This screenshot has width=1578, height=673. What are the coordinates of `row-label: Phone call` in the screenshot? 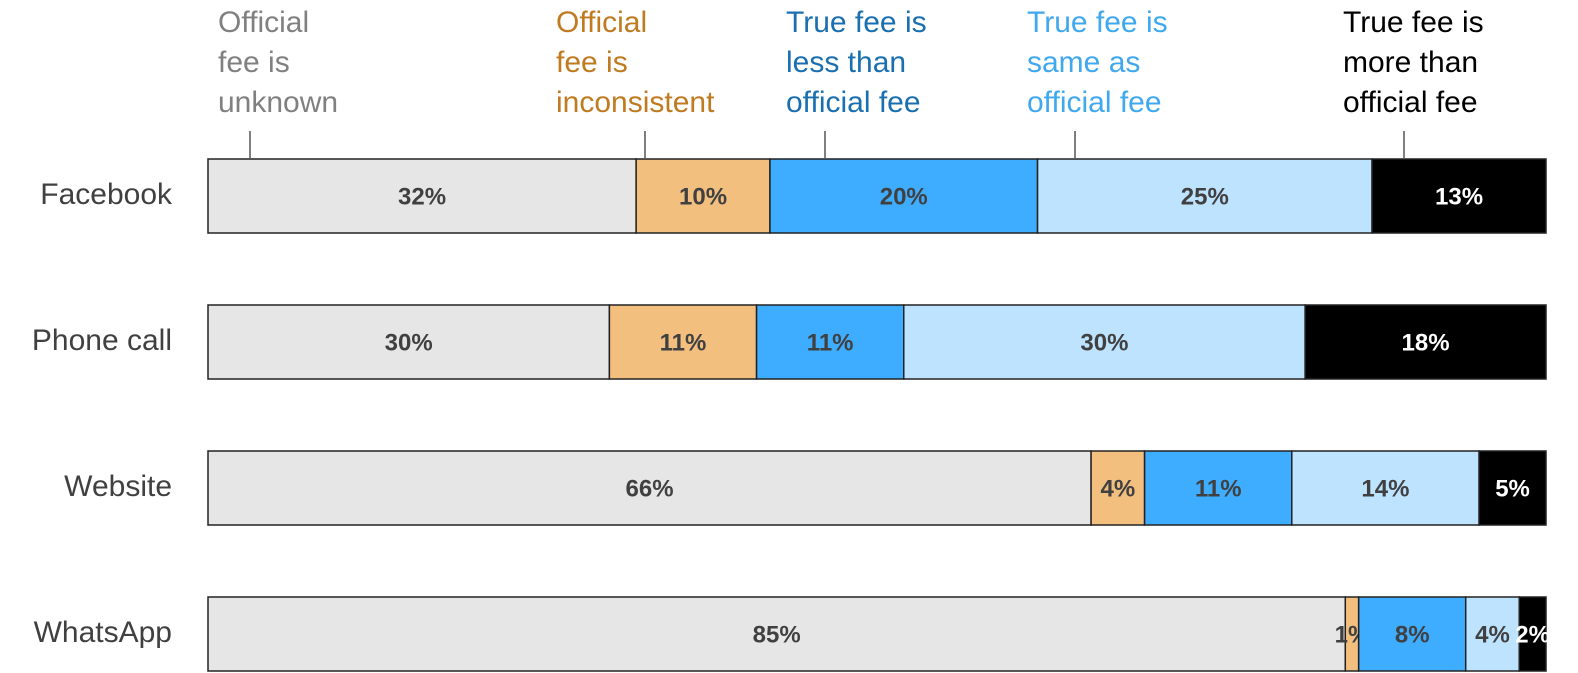 It's located at (102, 340).